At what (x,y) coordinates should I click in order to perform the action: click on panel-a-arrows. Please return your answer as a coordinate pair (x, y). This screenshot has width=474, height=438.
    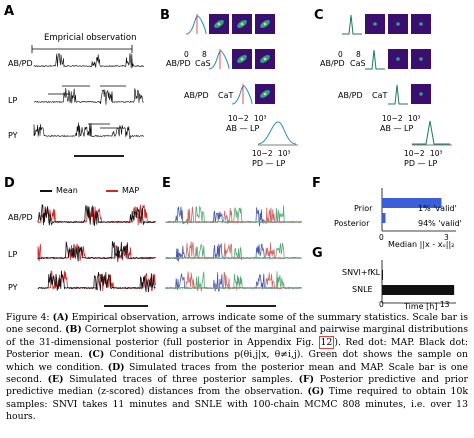
    Looking at the image, I should click on (82, 101).